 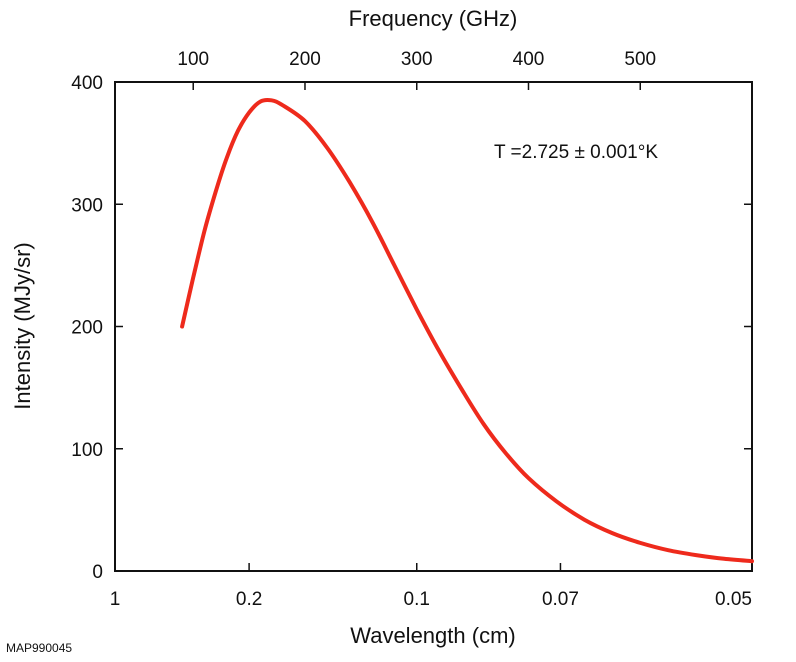 I want to click on figure-code: MAP990045, so click(x=39, y=648).